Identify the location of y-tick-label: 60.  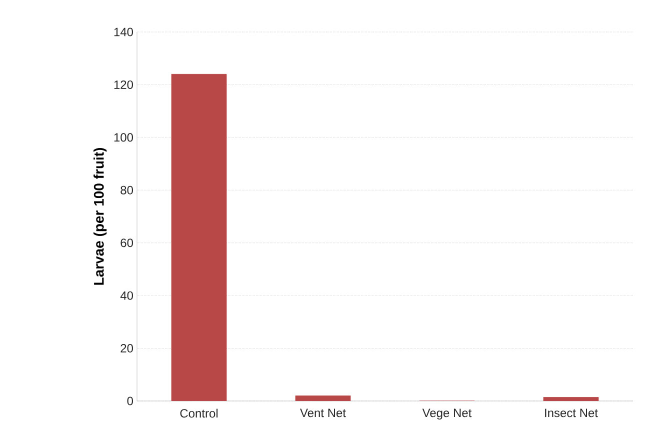
(127, 243).